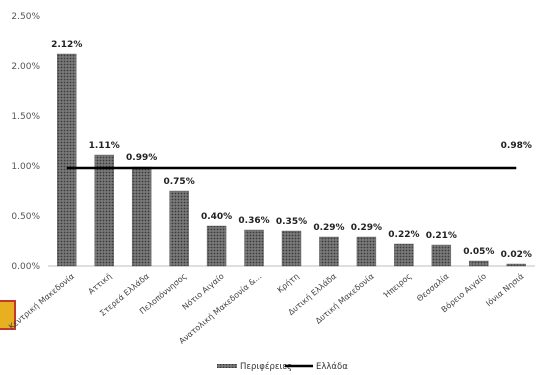  What do you see at coordinates (141, 158) in the screenshot?
I see `data-label: 0.99%` at bounding box center [141, 158].